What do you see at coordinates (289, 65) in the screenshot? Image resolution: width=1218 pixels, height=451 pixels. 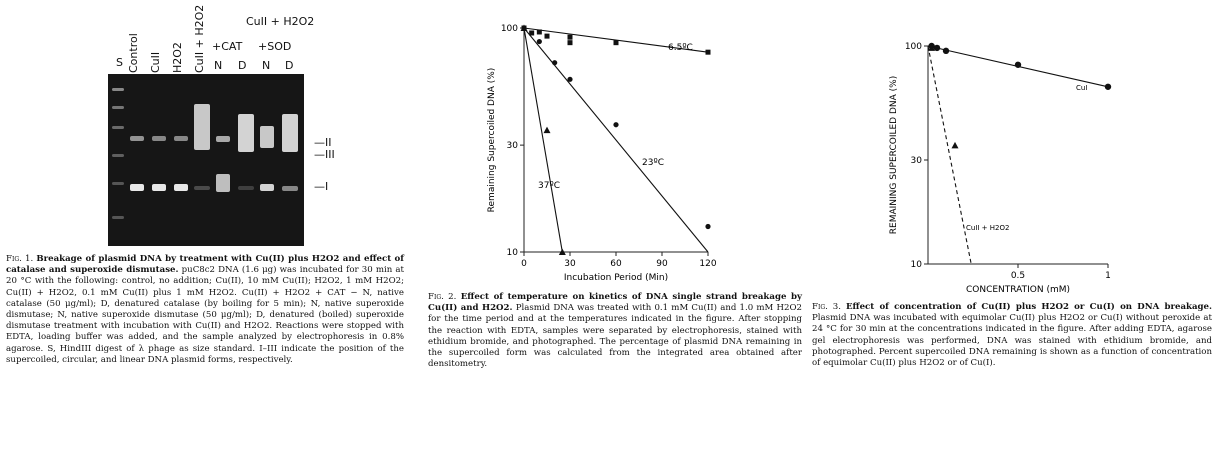 I see `lane-label-d2: D` at bounding box center [289, 65].